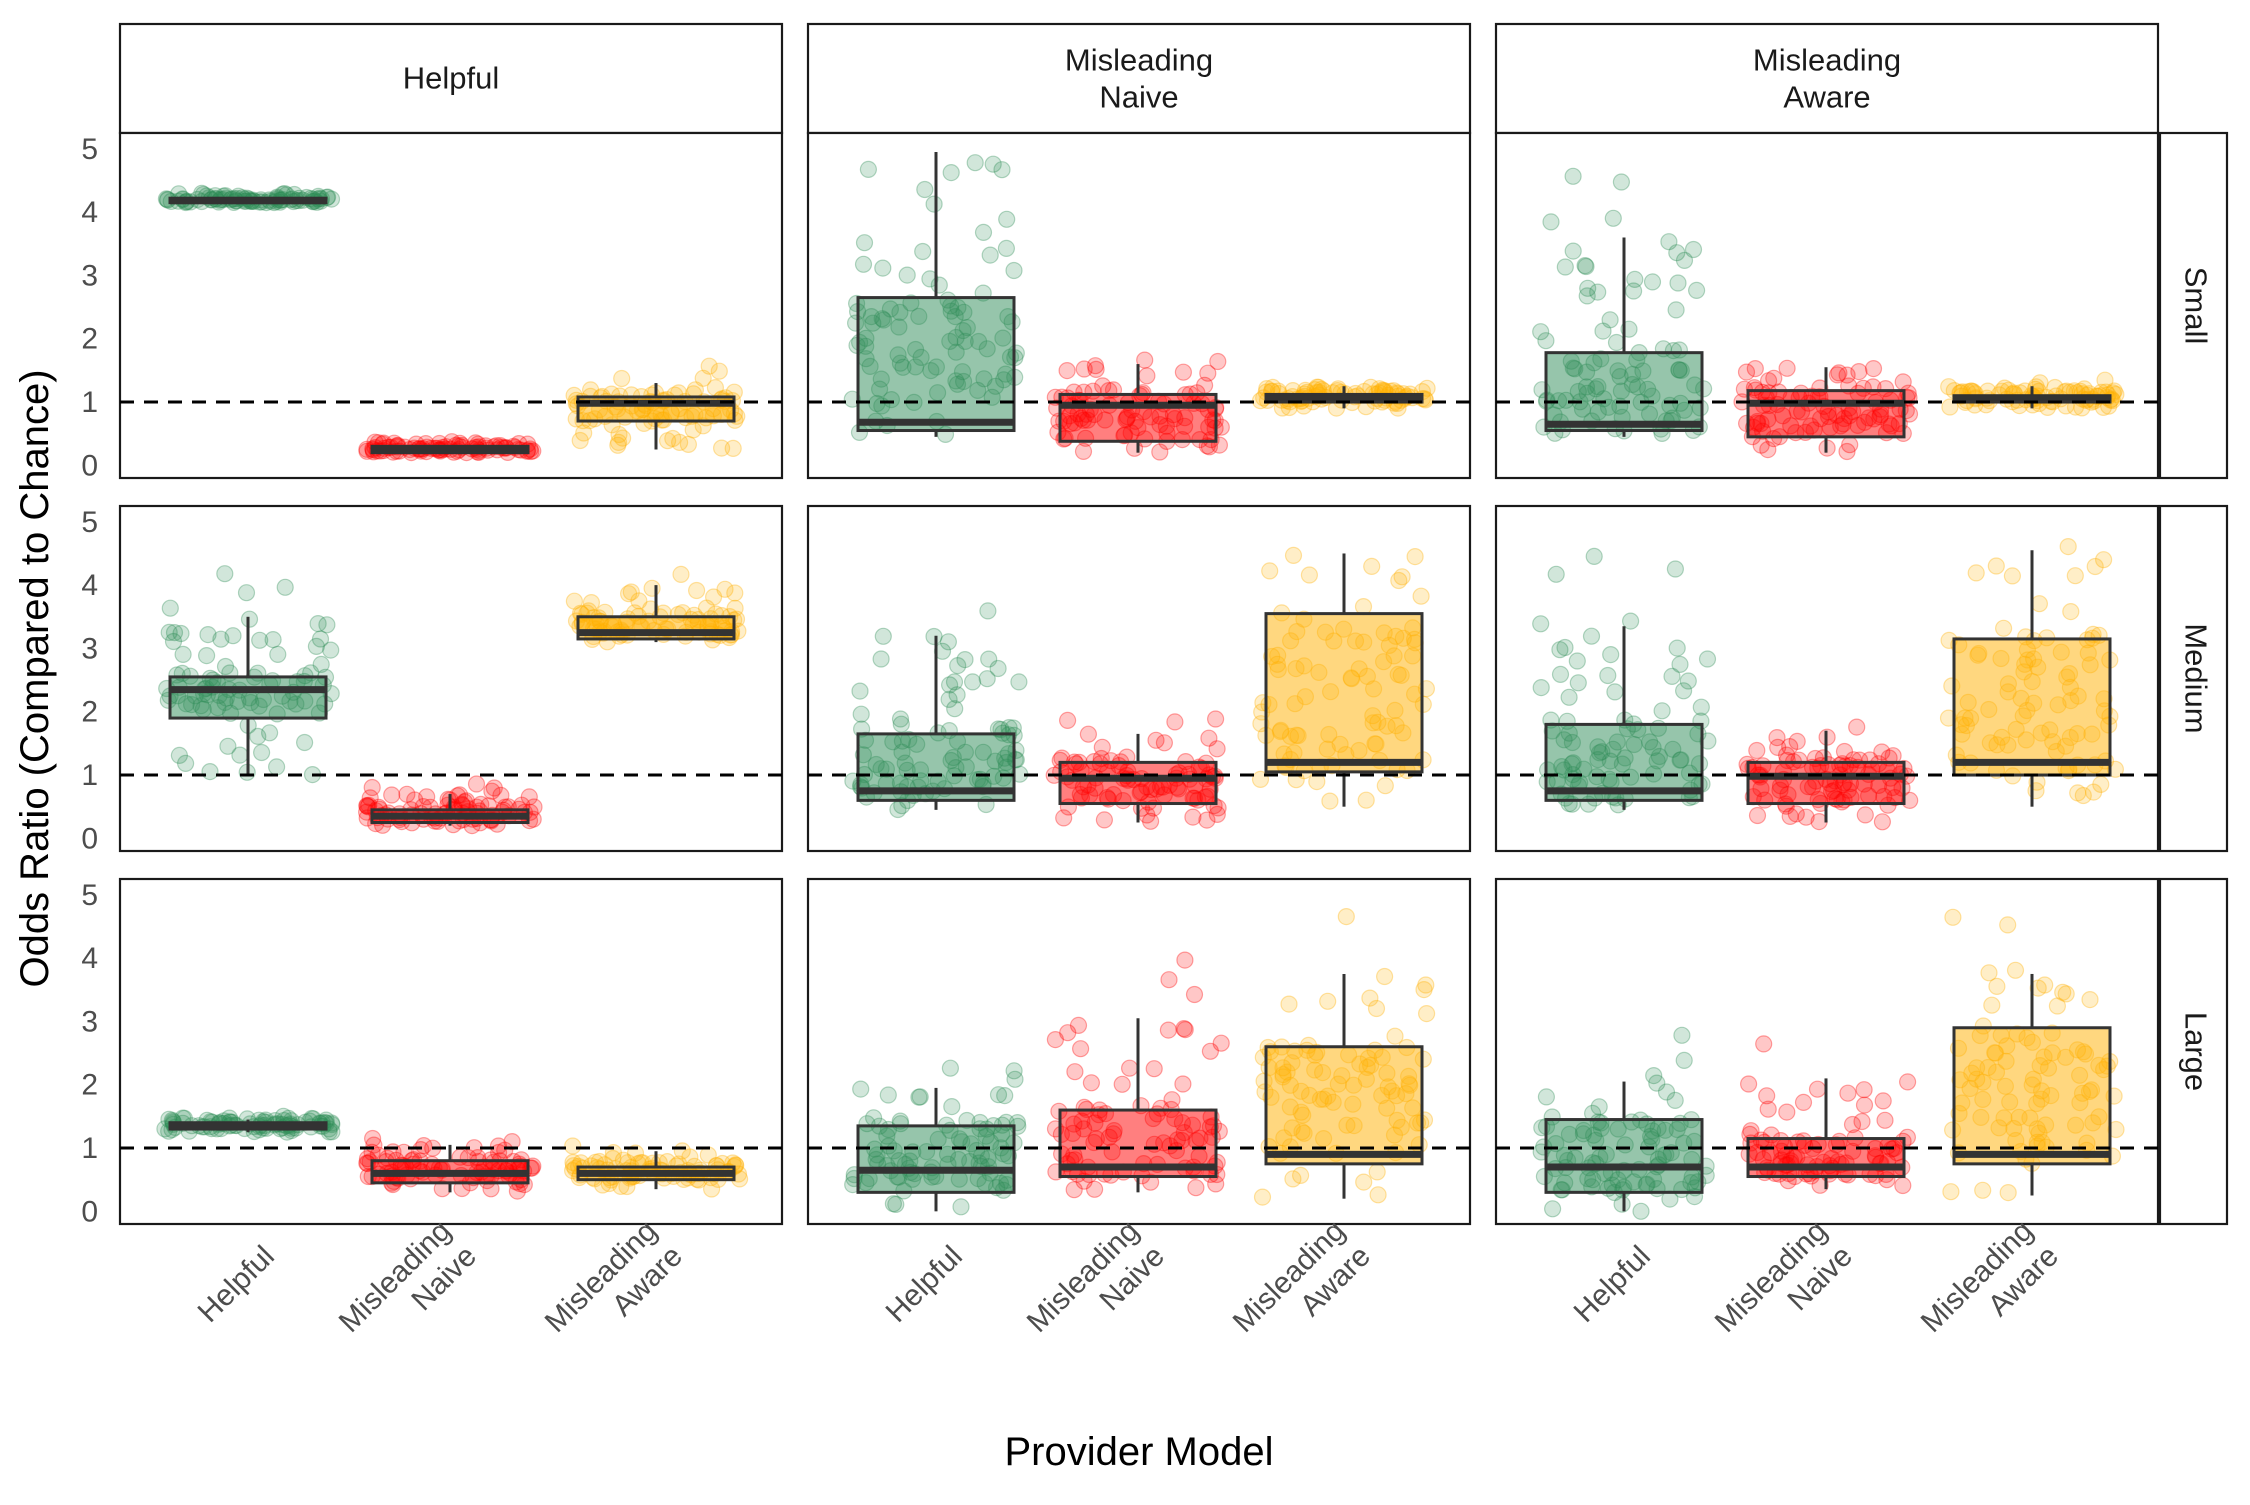 The image size is (2250, 1505). Describe the element at coordinates (1624, 1156) in the screenshot. I see `panel-large-misleading-aware-helpful-box` at that location.